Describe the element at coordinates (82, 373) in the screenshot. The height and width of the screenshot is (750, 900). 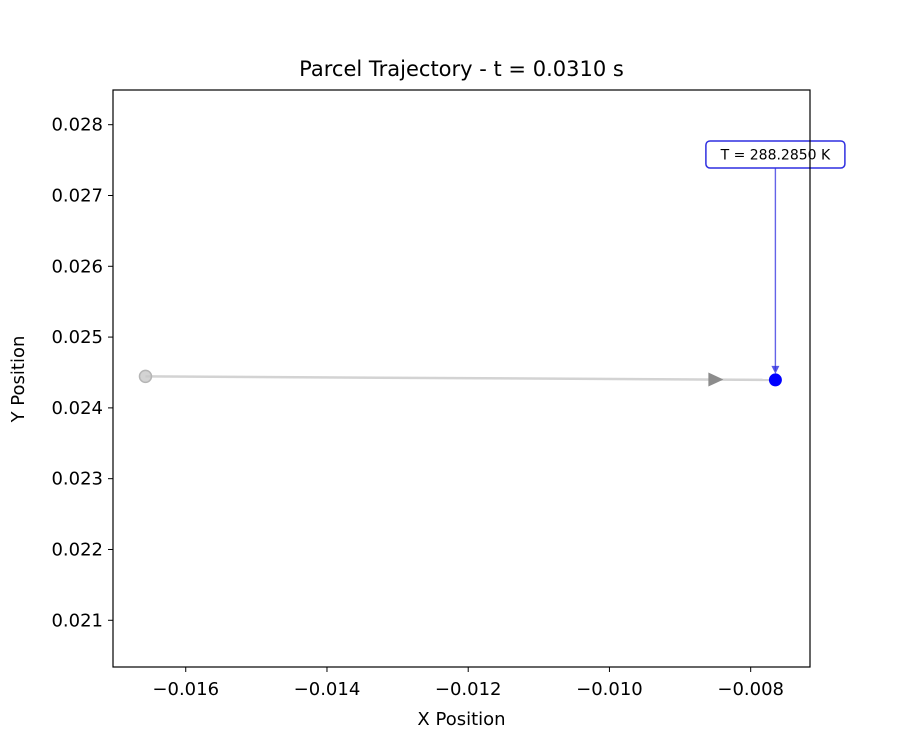
I see `y-axis-ticks: 0.021 0.022 0.023 0.024 0.025 0.026 0.027 0.028` at that location.